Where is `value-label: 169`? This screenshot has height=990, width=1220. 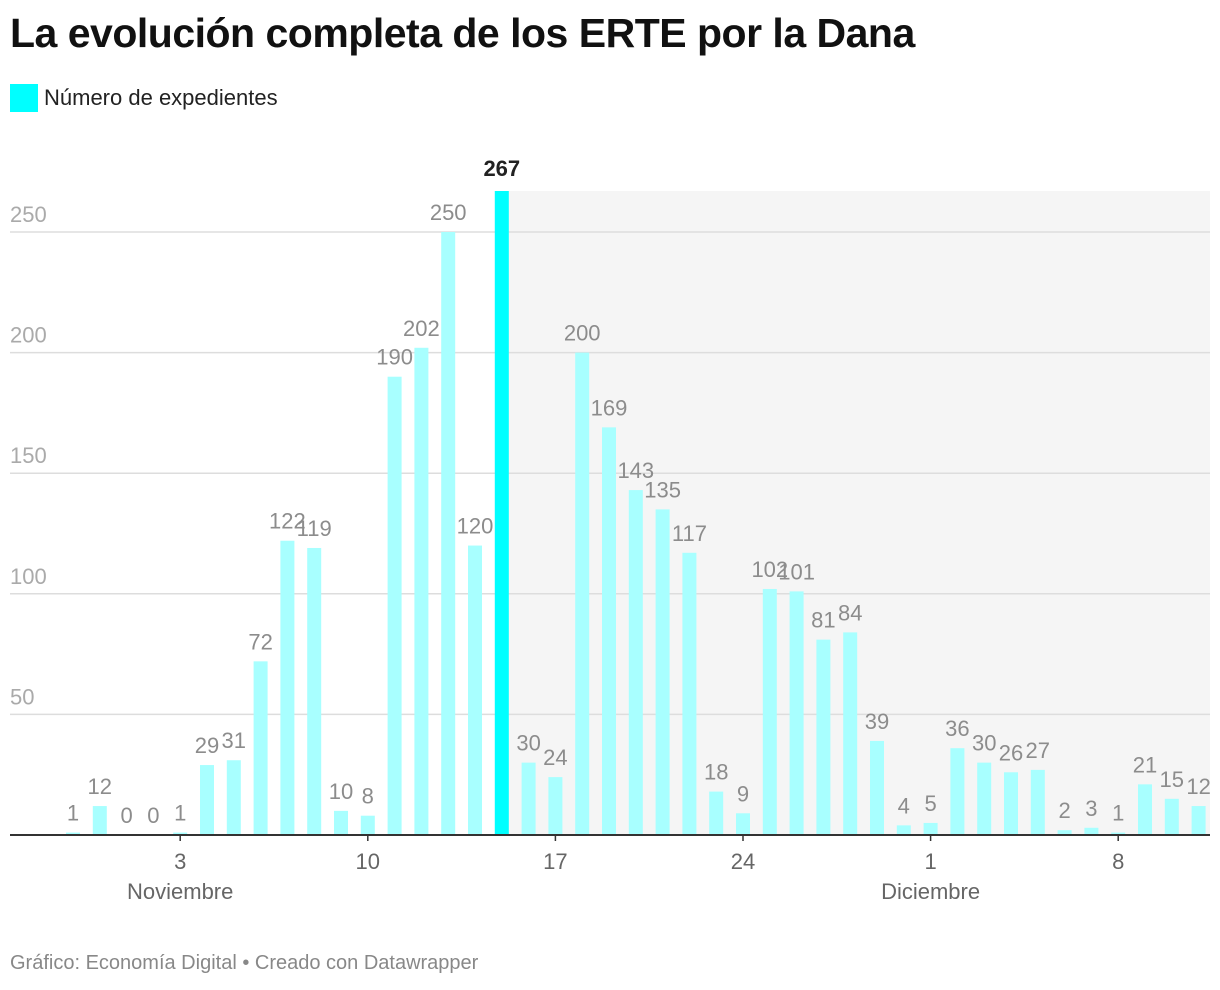 value-label: 169 is located at coordinates (609, 407).